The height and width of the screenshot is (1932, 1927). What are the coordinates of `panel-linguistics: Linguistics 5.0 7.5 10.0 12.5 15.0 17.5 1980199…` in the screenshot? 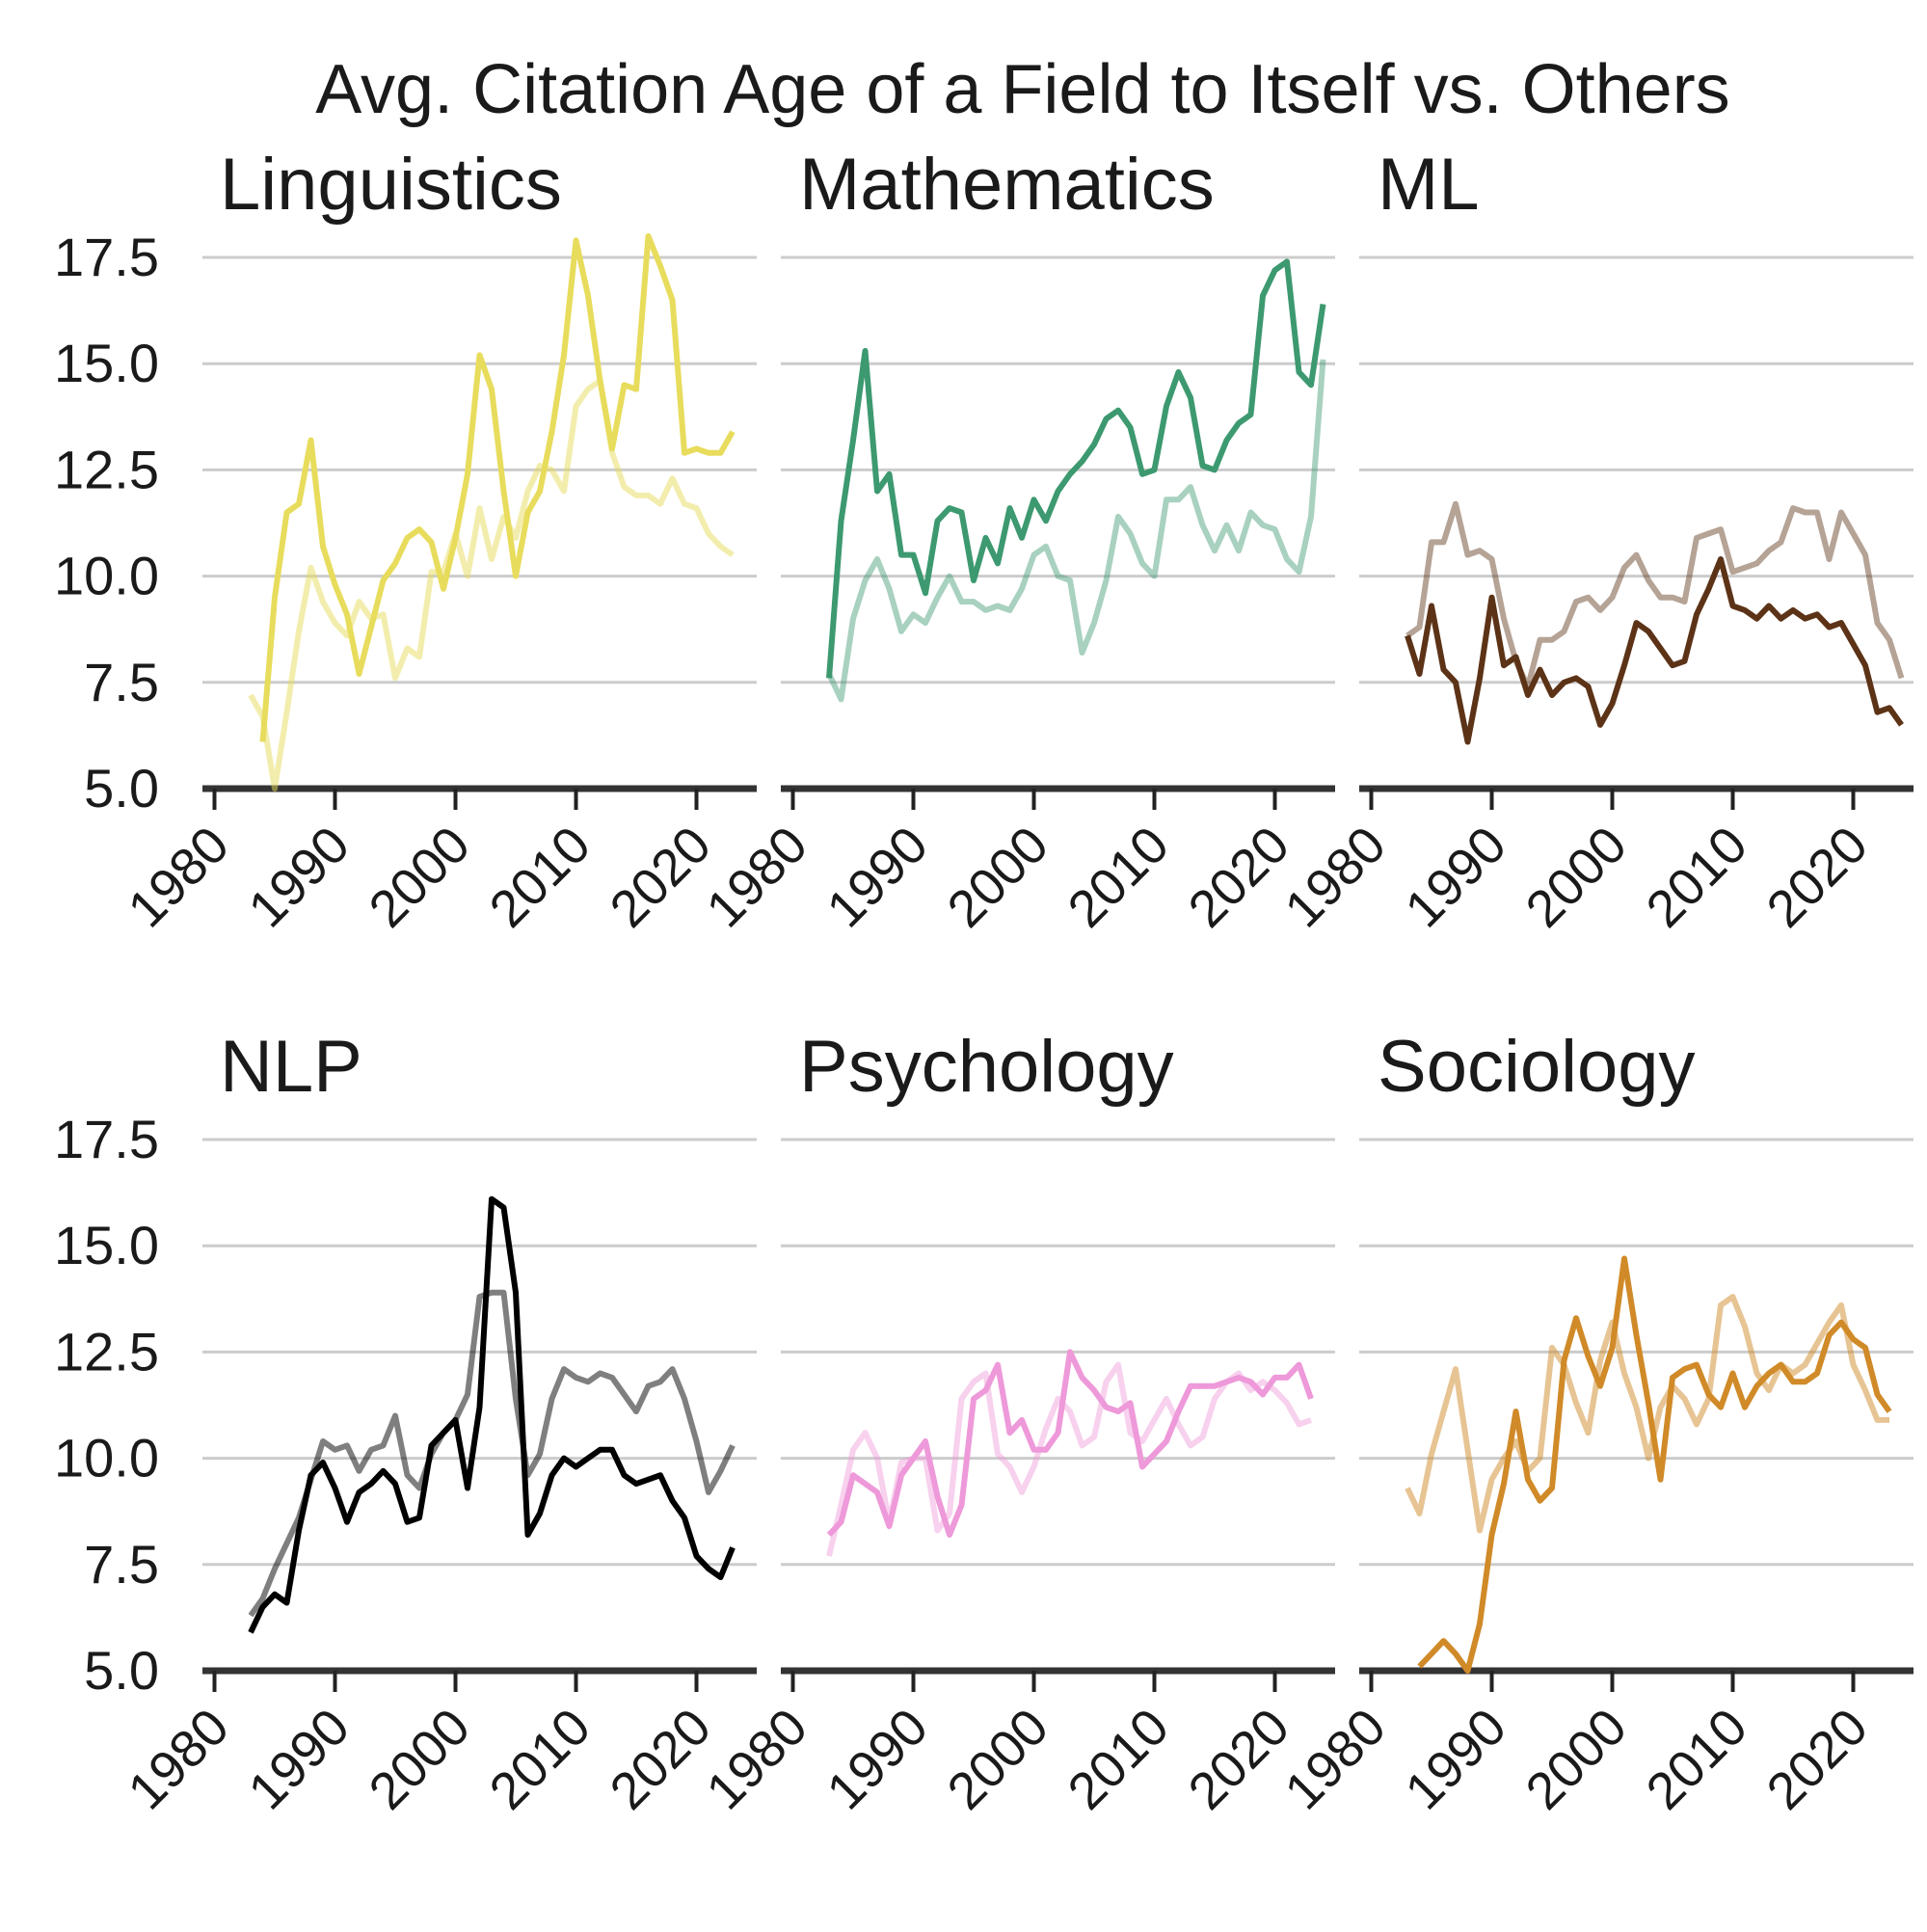 It's located at (405, 541).